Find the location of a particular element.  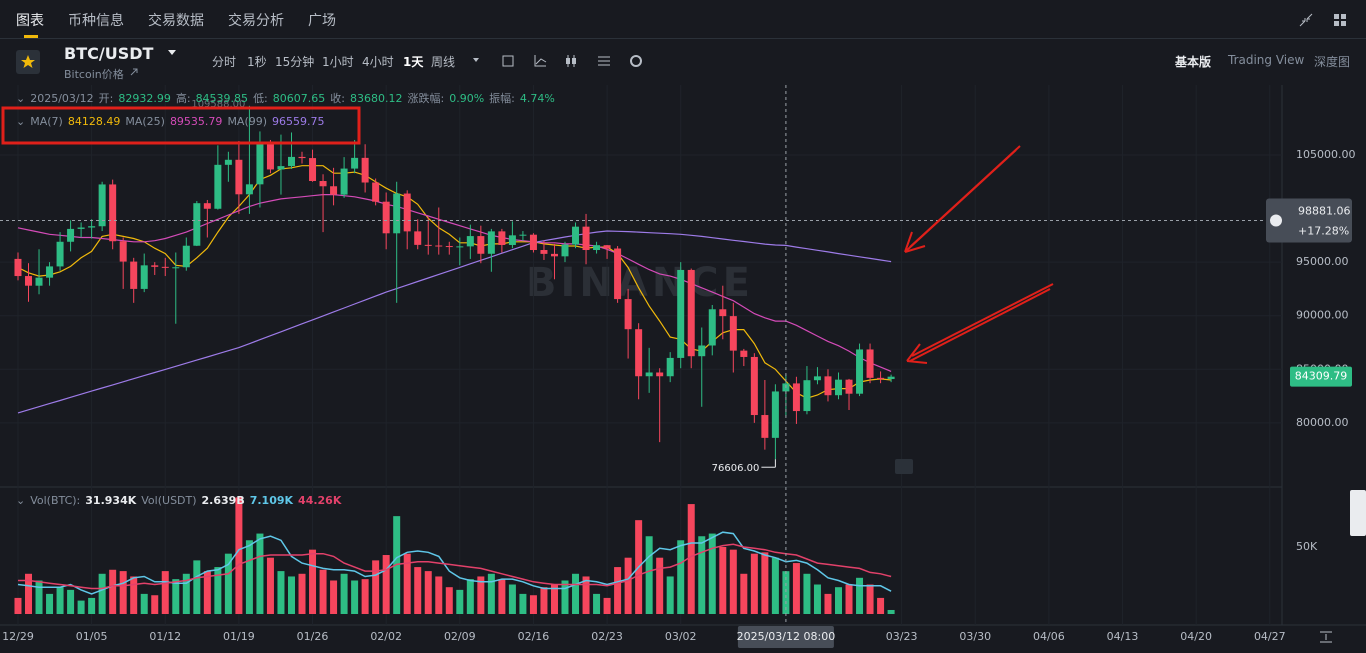

tab: 币种信息 is located at coordinates (96, 21).